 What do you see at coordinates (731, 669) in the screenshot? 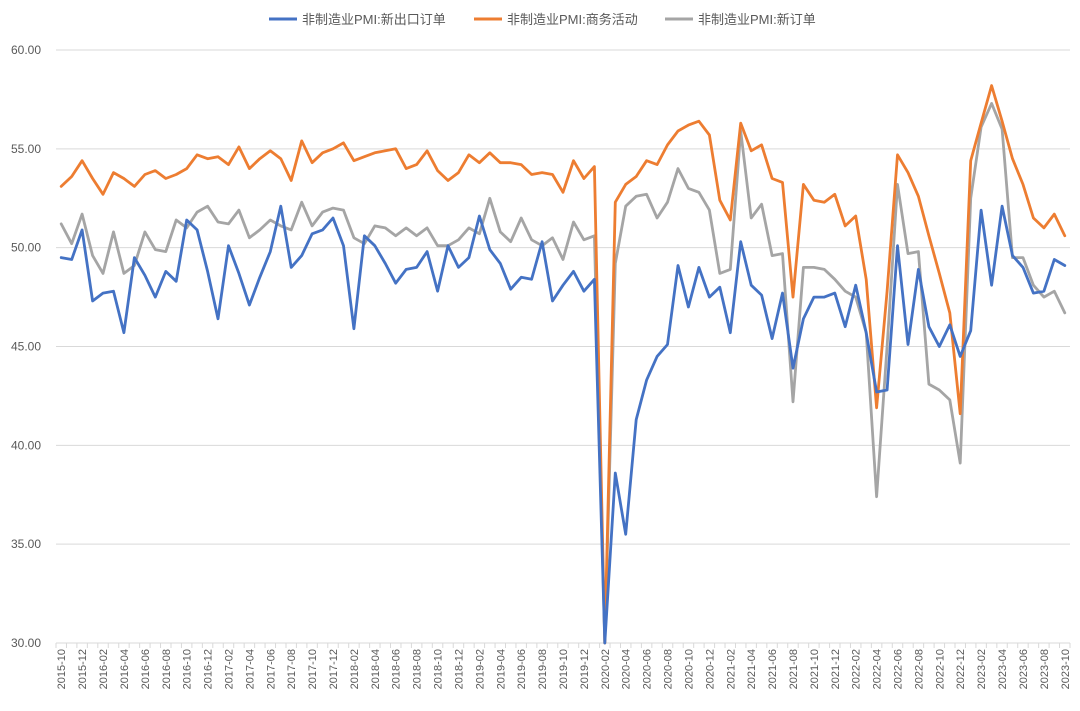
I see `x-tick-label: 2021-02` at bounding box center [731, 669].